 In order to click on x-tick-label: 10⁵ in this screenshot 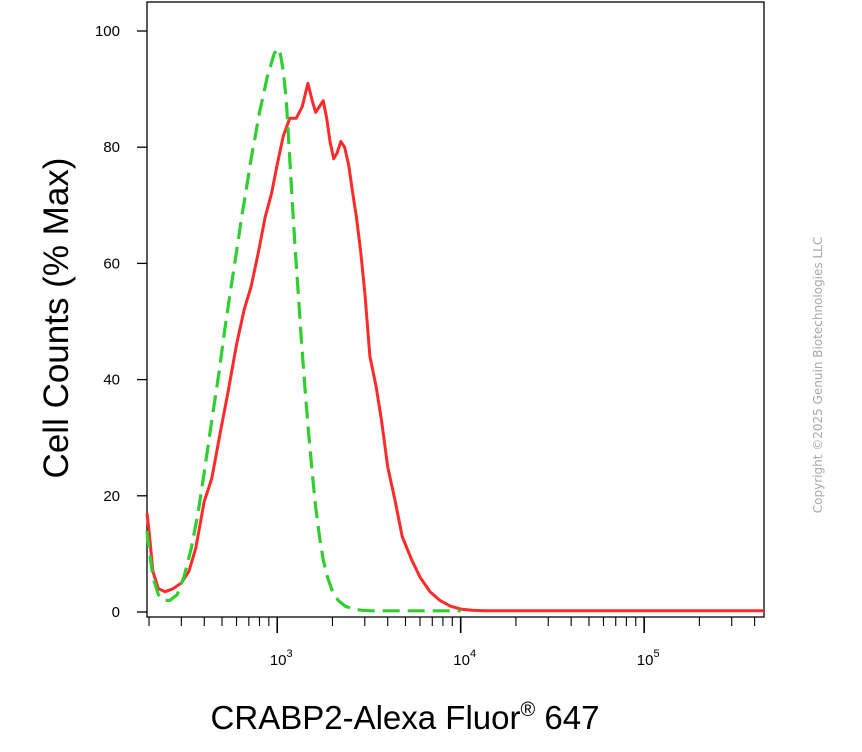, I will do `click(648, 658)`.